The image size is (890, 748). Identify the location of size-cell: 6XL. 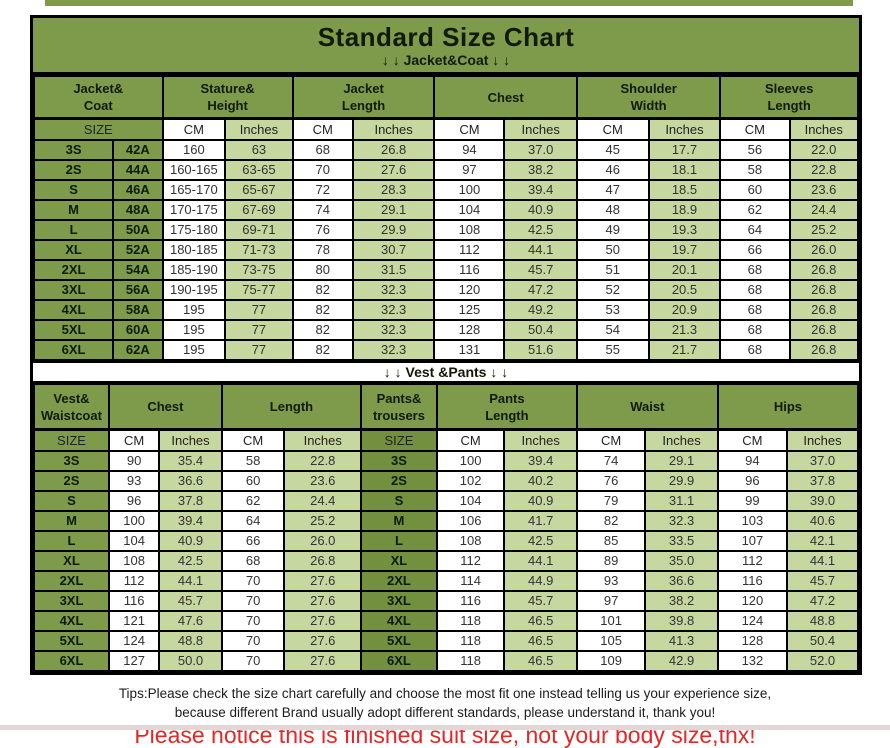
(399, 661).